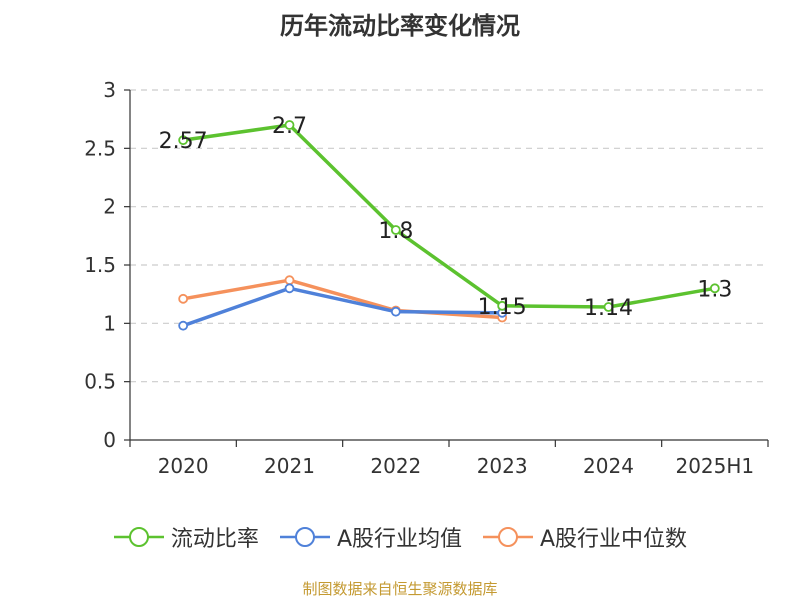 This screenshot has width=800, height=600. I want to click on chart-title: 历年流动比率变化情况, so click(400, 26).